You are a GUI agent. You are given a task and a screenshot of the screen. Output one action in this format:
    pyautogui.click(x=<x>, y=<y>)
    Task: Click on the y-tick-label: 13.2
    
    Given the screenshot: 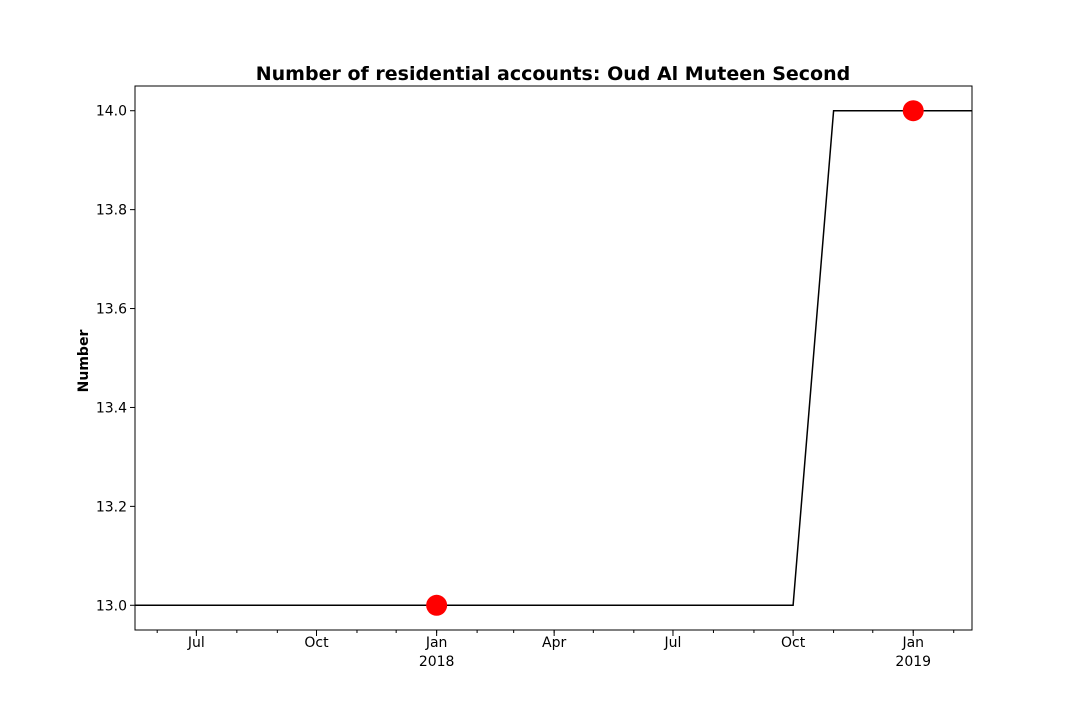 What is the action you would take?
    pyautogui.click(x=111, y=507)
    